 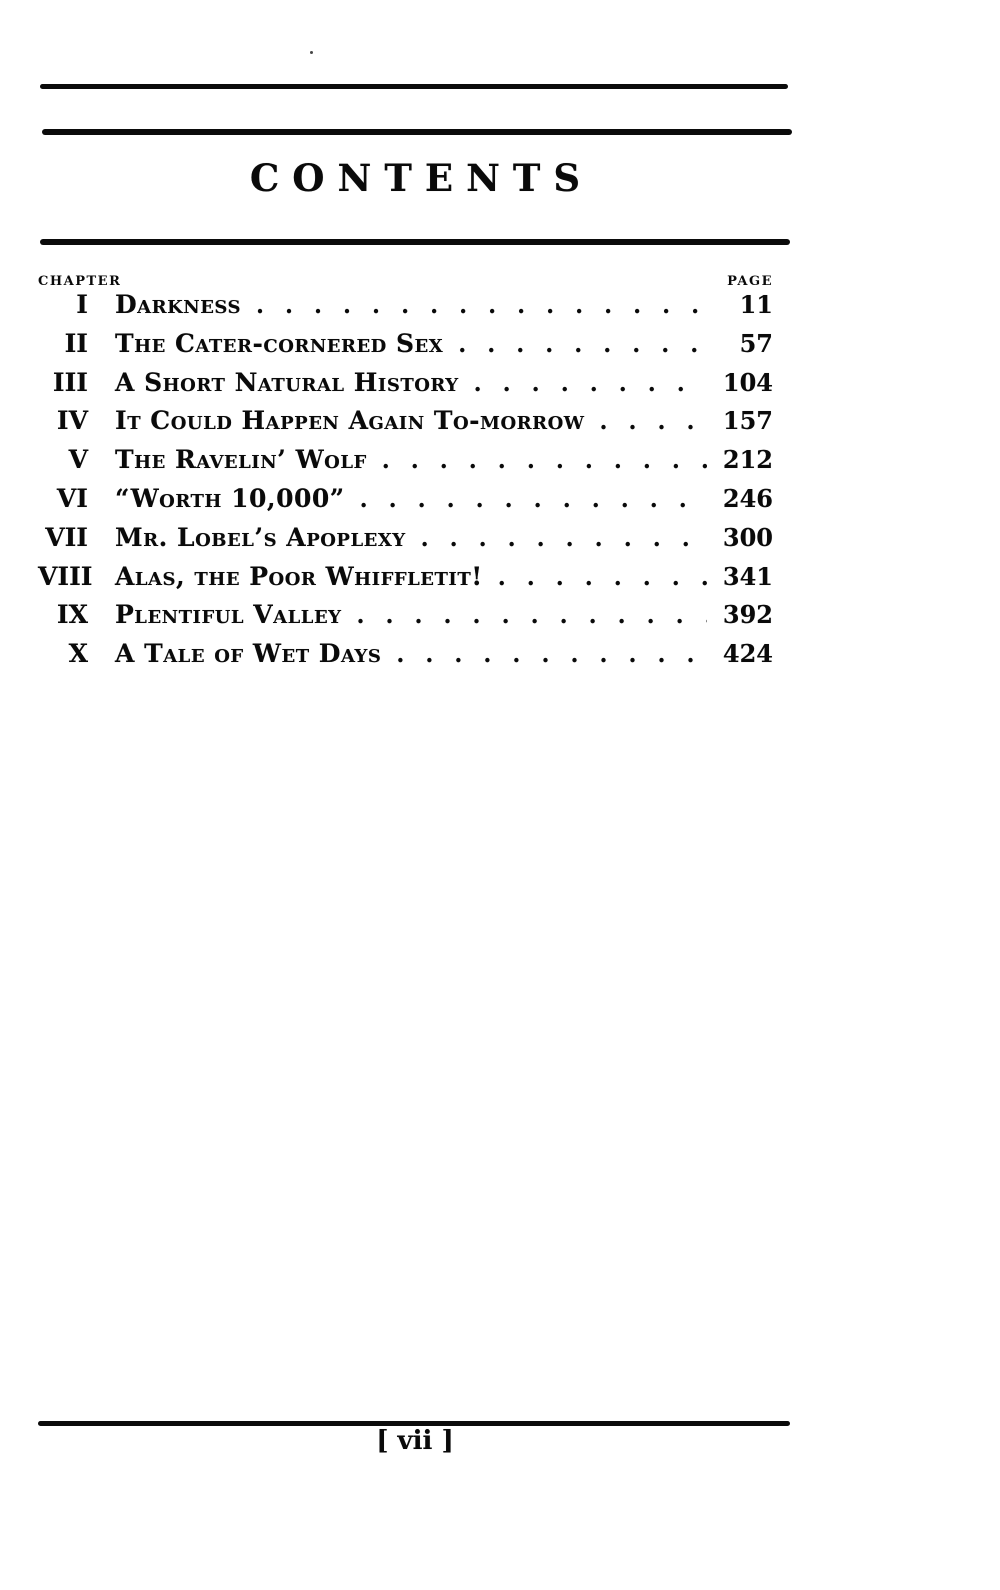 What do you see at coordinates (421, 178) in the screenshot?
I see `page-title: CONTENTS` at bounding box center [421, 178].